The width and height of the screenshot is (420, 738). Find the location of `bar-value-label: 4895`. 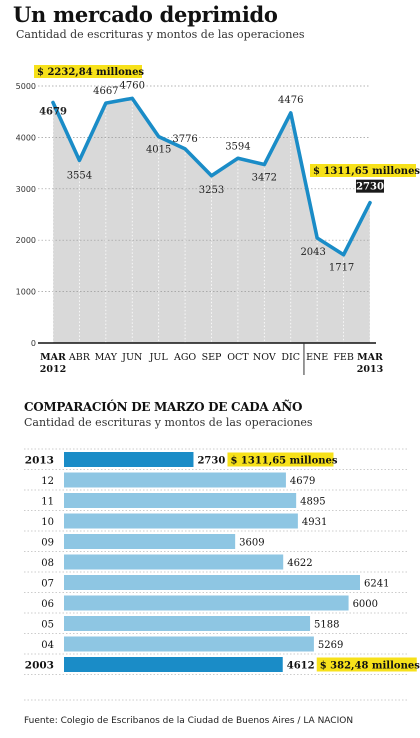

bar-value-label: 4895 is located at coordinates (312, 502).